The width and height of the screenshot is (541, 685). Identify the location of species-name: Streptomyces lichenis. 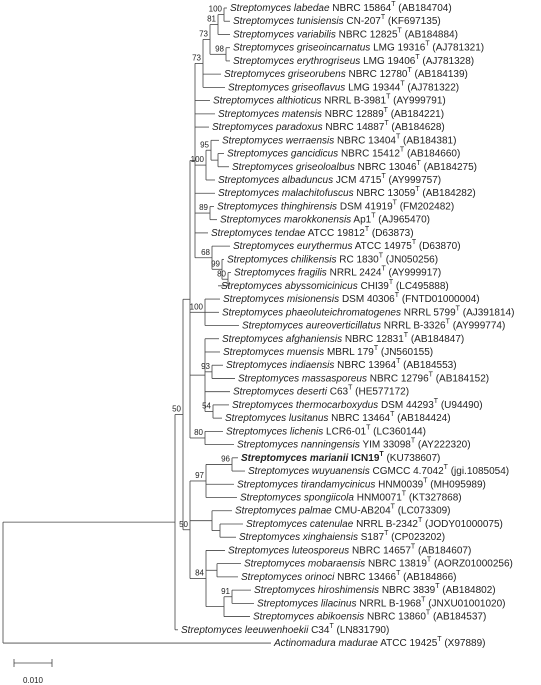
(274, 431).